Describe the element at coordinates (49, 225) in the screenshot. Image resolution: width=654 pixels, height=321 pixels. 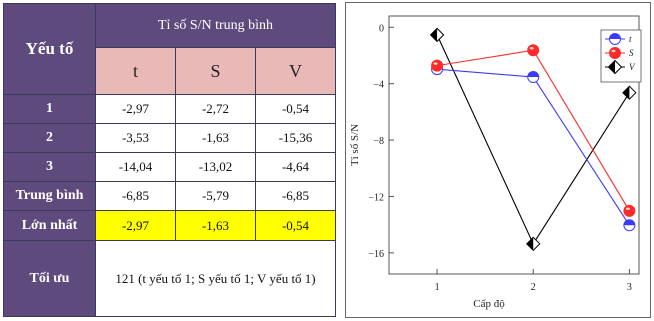
I see `row-label-max: Lớn nhất` at that location.